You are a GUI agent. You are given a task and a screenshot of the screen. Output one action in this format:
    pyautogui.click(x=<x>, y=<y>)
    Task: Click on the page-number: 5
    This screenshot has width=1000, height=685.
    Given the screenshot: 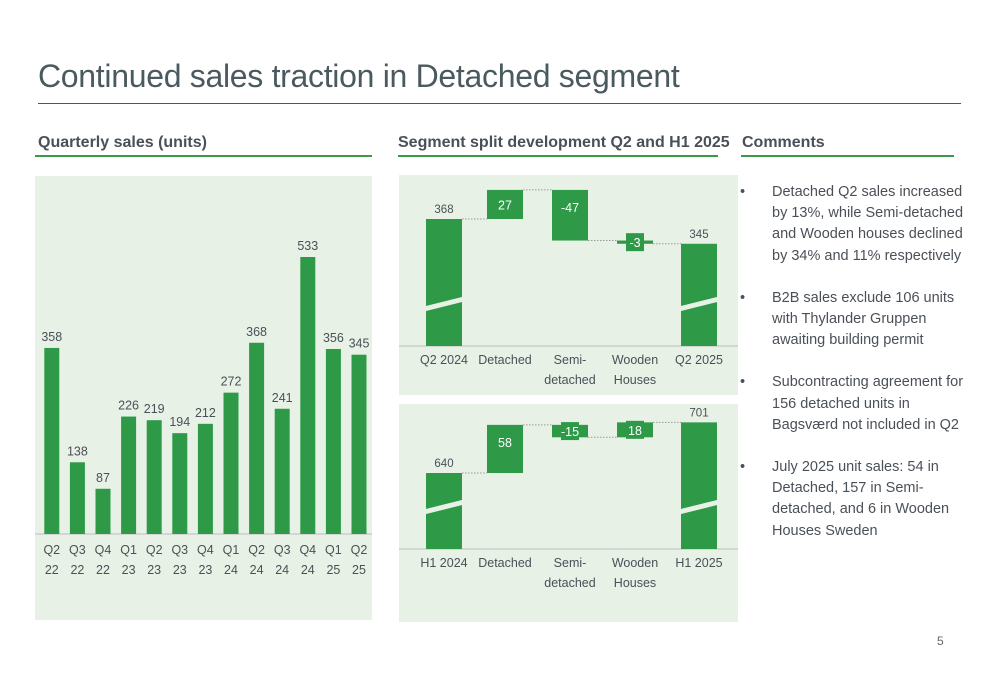 What is the action you would take?
    pyautogui.click(x=940, y=641)
    